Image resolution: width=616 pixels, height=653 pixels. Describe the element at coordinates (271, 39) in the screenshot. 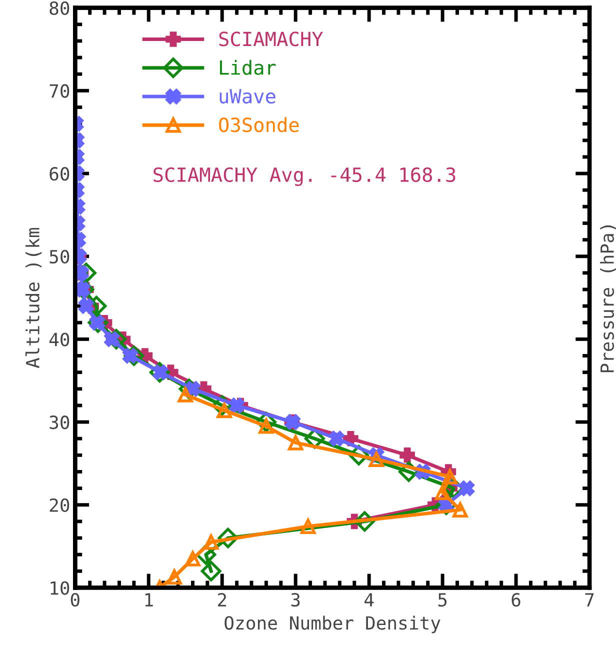

I see `legend-label: SCIAMACHY` at that location.